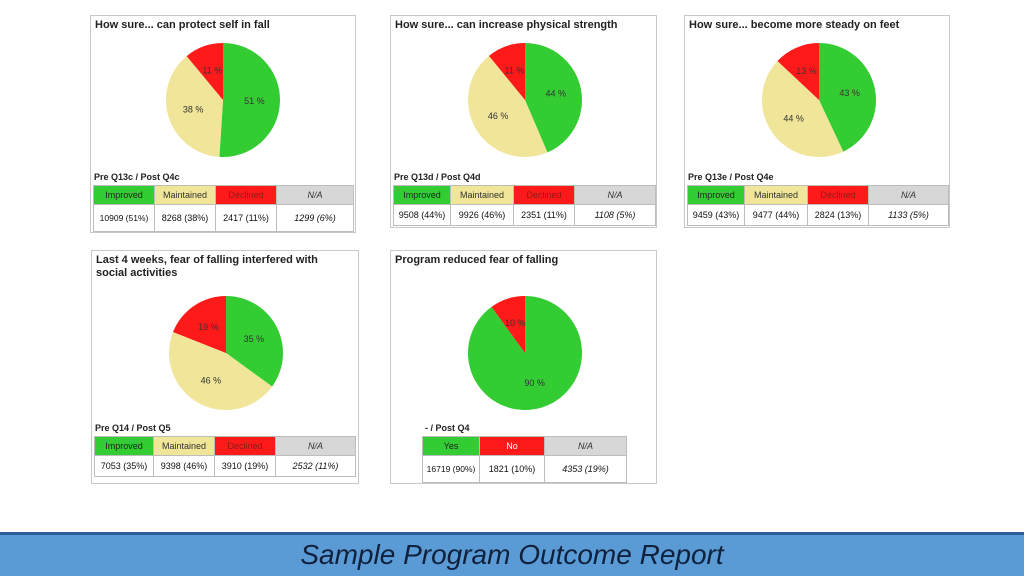 Image resolution: width=1024 pixels, height=576 pixels. What do you see at coordinates (133, 428) in the screenshot?
I see `question-label: Pre Q14 / Post Q5` at bounding box center [133, 428].